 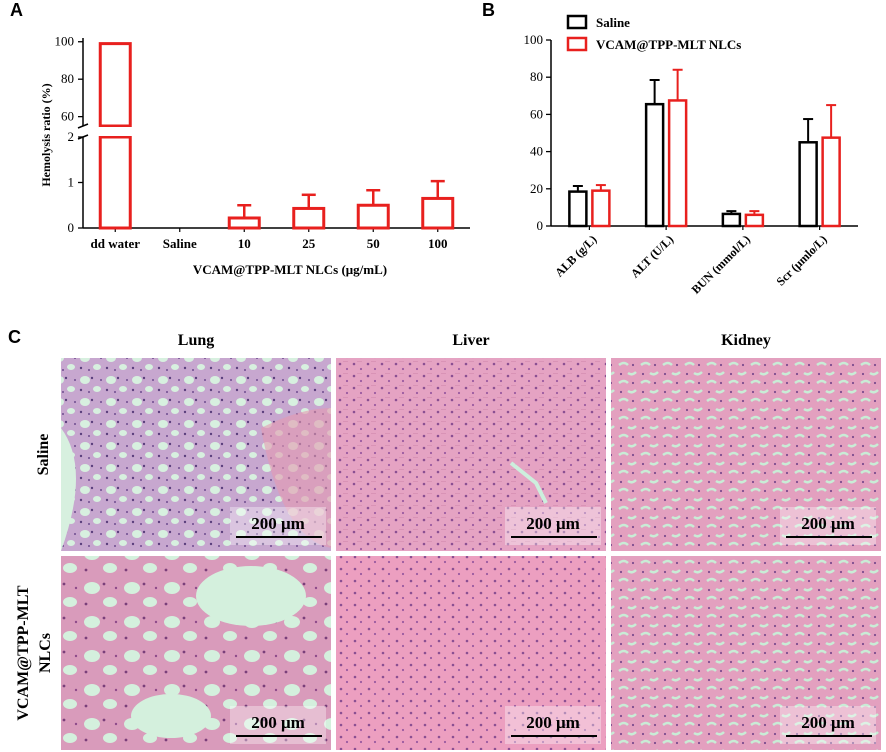 I want to click on x-tick-label: 50, so click(x=373, y=243).